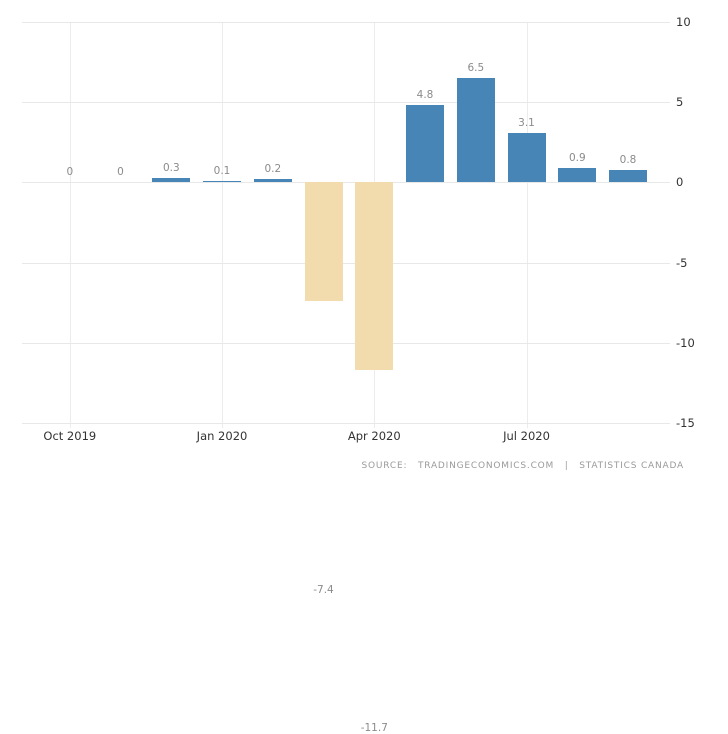 The height and width of the screenshot is (734, 728). What do you see at coordinates (486, 466) in the screenshot?
I see `source-site-label: TRADINGECONOMICS.COM` at bounding box center [486, 466].